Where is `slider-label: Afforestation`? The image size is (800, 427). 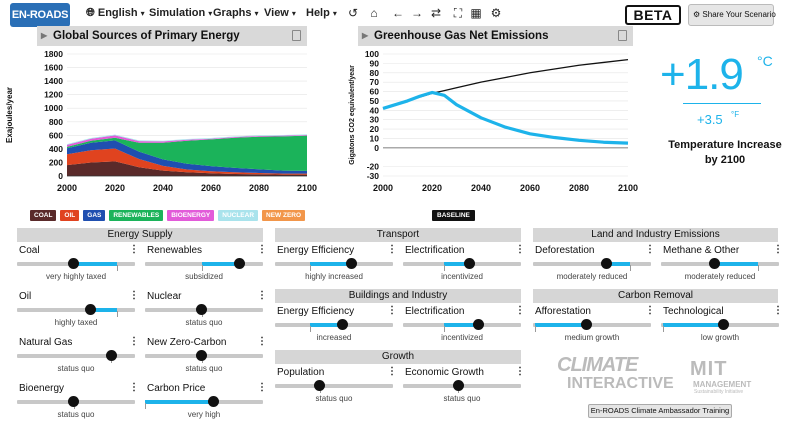 slider-label: Afforestation is located at coordinates (563, 311).